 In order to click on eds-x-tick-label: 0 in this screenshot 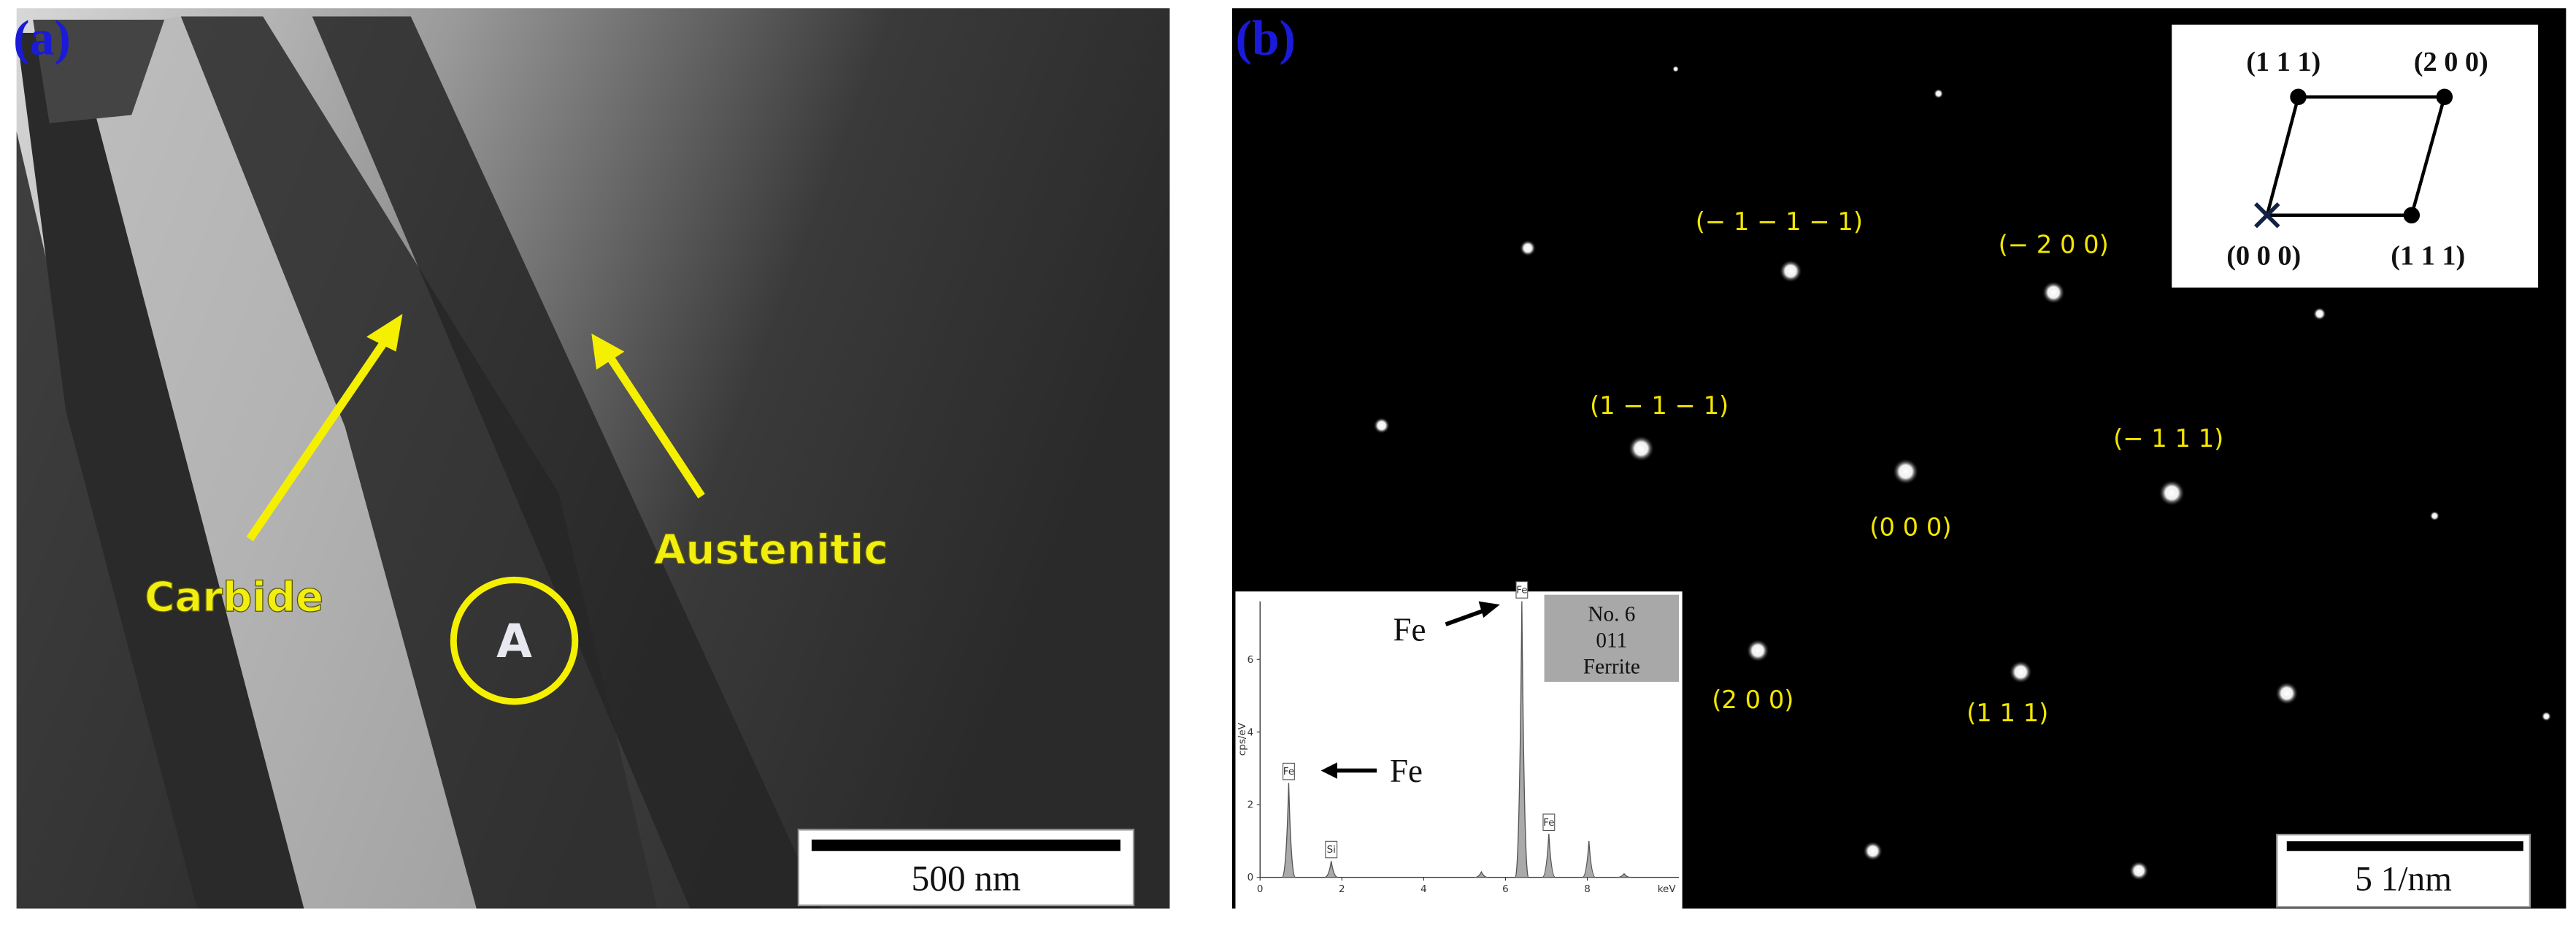, I will do `click(1260, 889)`.